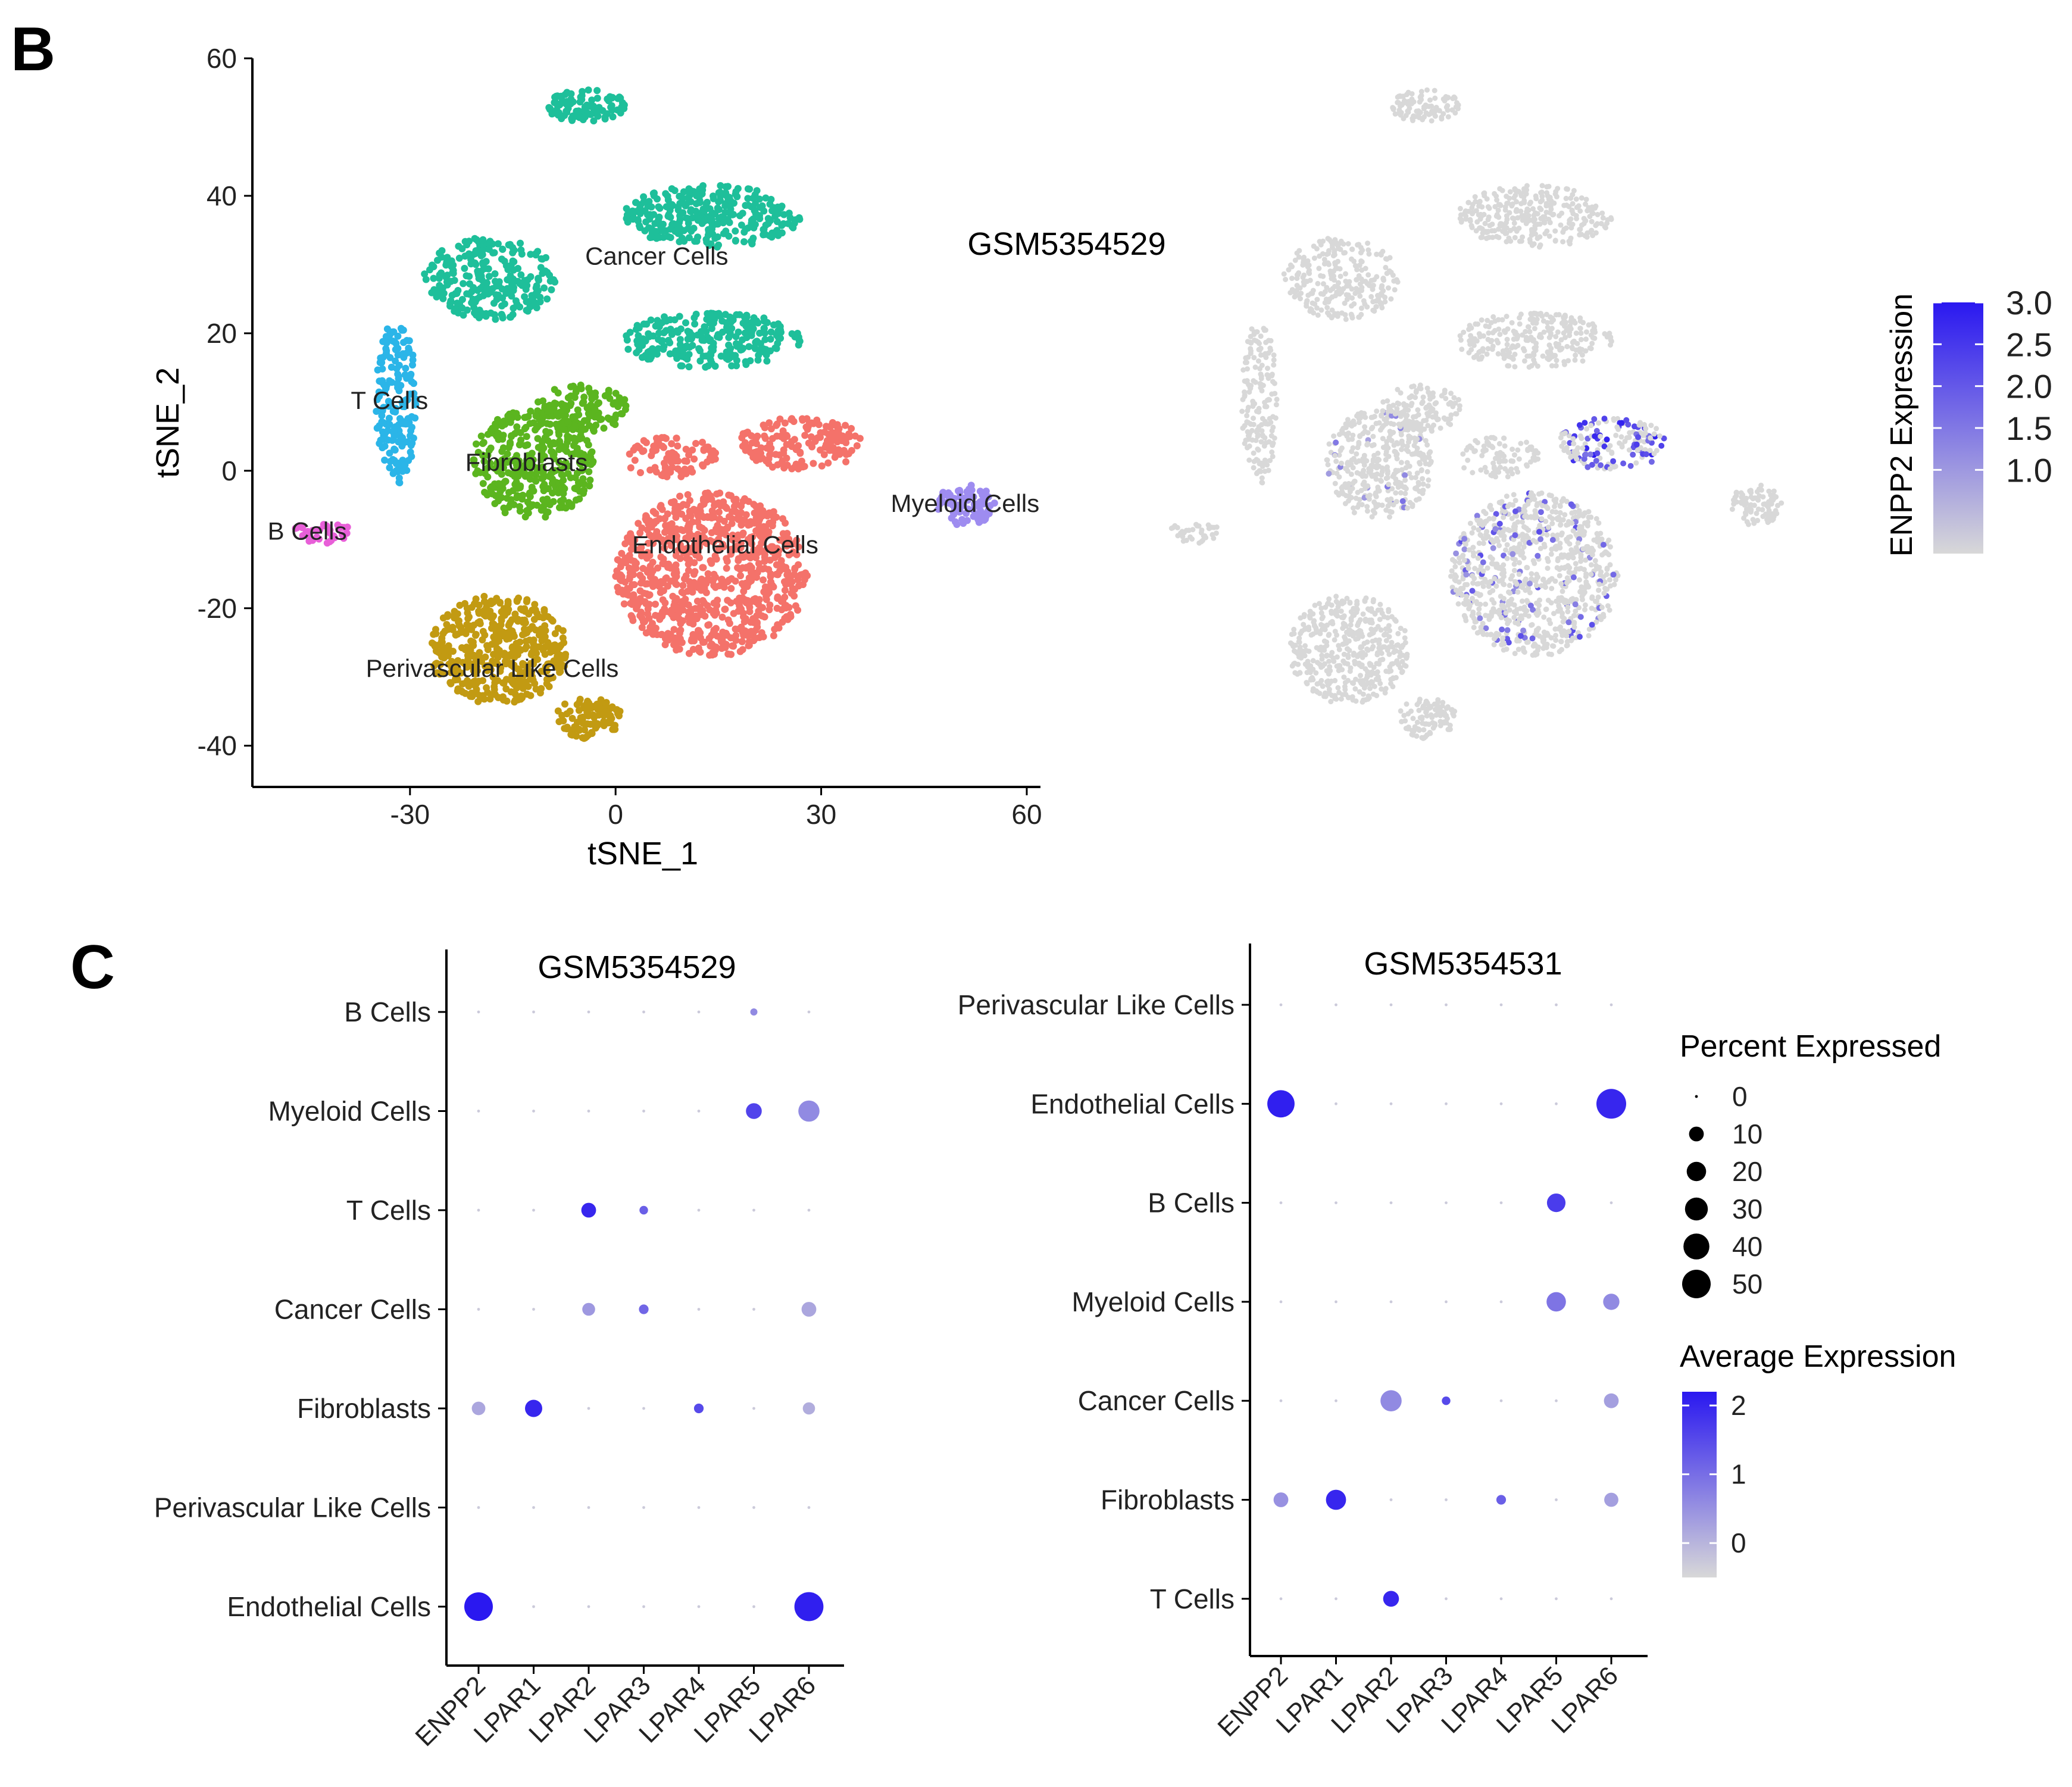 The image size is (2072, 1787). Describe the element at coordinates (821, 814) in the screenshot. I see `x-tick-label: 30` at that location.